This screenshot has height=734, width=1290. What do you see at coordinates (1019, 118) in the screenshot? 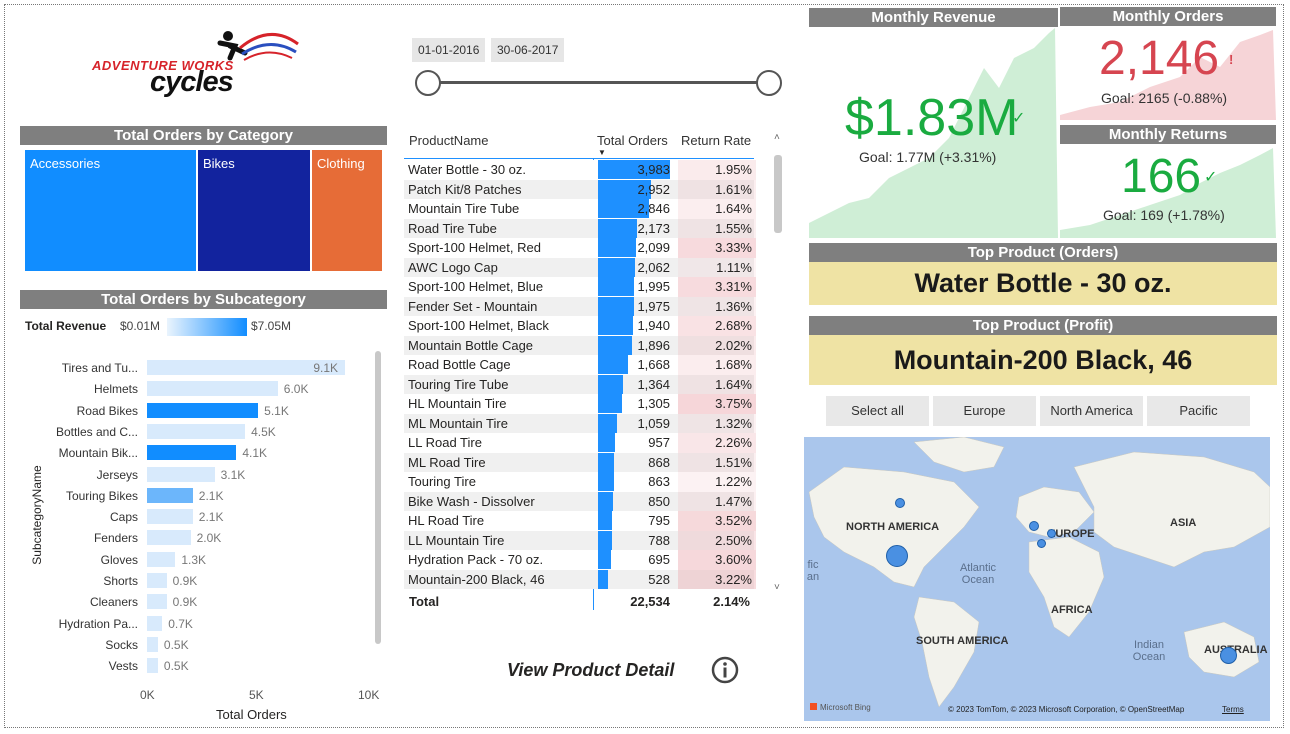
I see `check-icon: ✓` at bounding box center [1019, 118].